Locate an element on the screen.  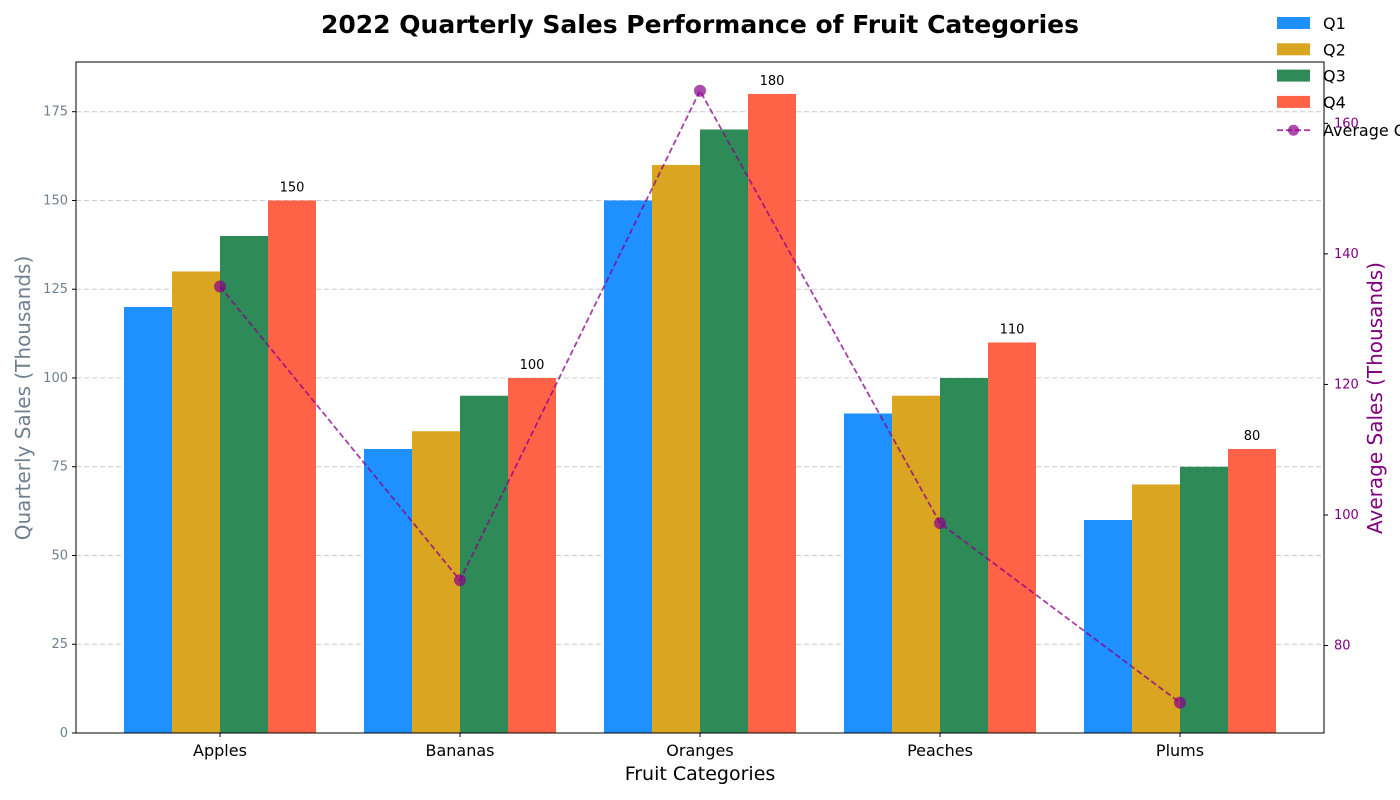
data-label: 100 is located at coordinates (532, 365).